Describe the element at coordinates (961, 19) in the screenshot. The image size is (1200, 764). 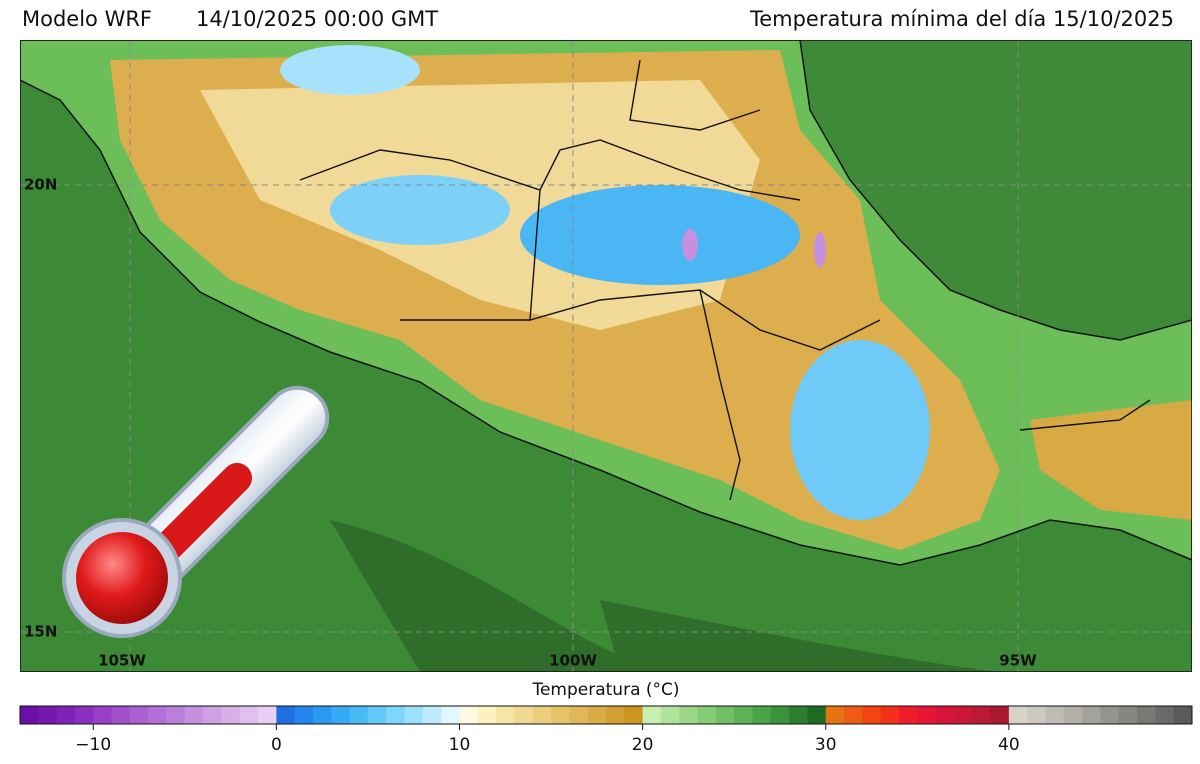
I see `map-title: Temperatura mínima del día 15/10/2025` at that location.